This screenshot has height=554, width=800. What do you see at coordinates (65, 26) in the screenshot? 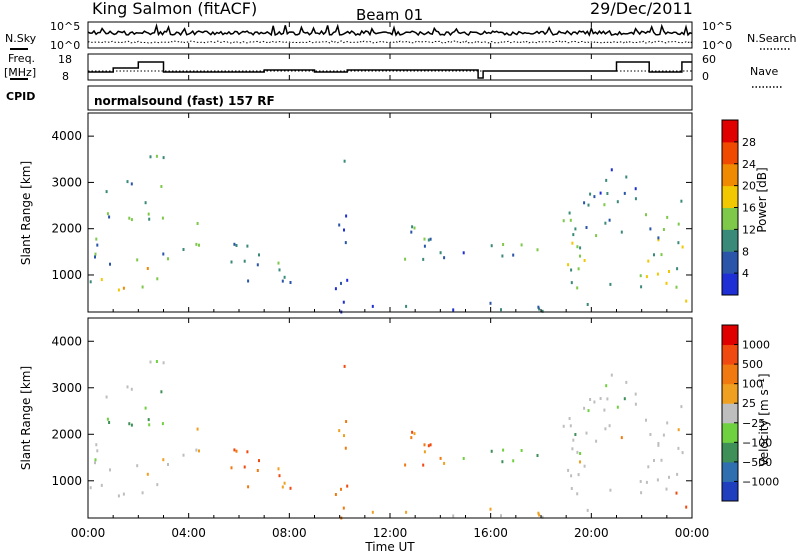
I see `noise-left-tick-top: 10^5` at bounding box center [65, 26].